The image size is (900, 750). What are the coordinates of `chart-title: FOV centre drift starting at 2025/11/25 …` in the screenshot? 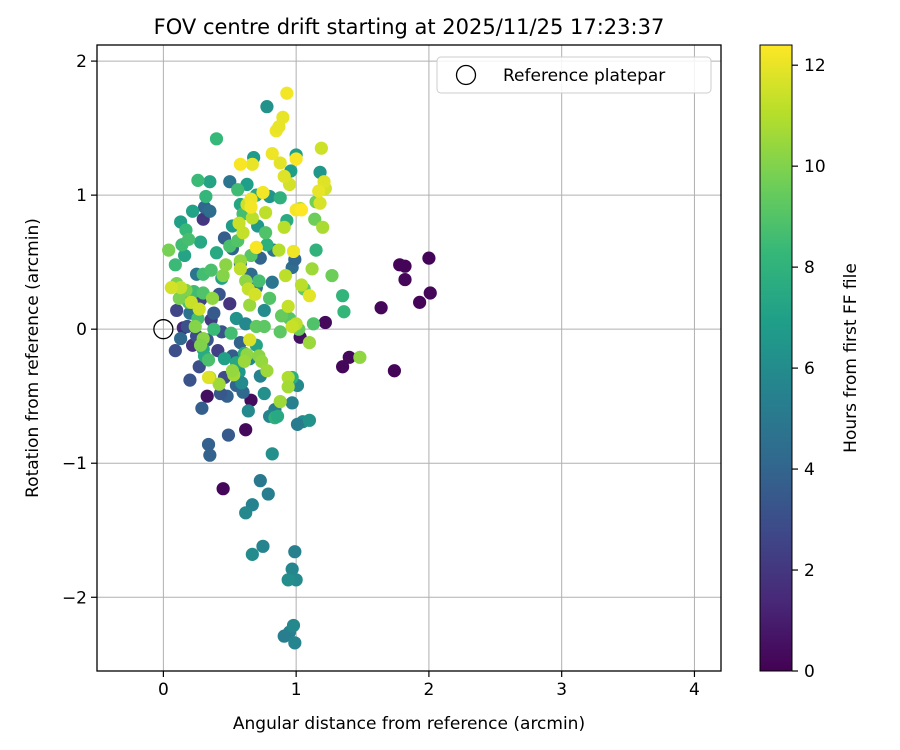 It's located at (409, 27).